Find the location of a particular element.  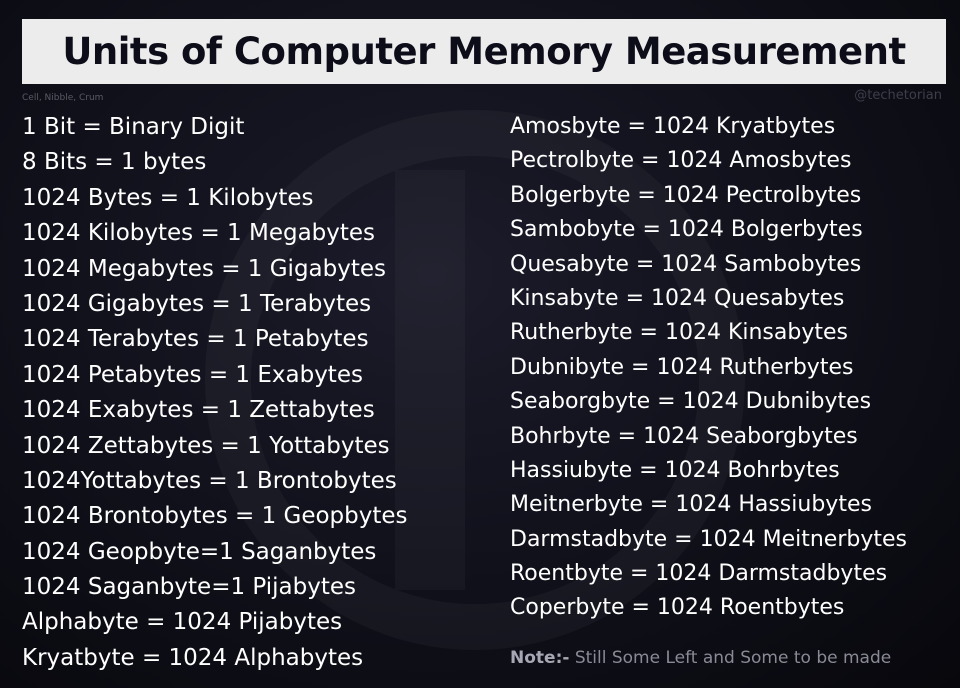

list-item: Amosbyte = 1024 Kryatbytes is located at coordinates (673, 126).